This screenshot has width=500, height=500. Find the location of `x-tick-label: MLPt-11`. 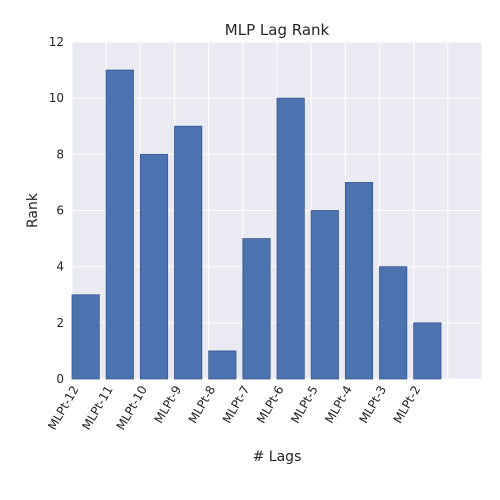

x-tick-label: MLPt-11 is located at coordinates (97, 407).